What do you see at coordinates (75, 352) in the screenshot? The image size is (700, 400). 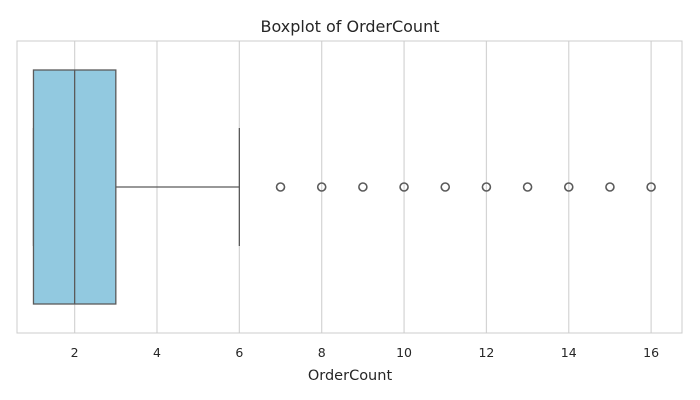 I see `x-tick-label-2: 2` at bounding box center [75, 352].